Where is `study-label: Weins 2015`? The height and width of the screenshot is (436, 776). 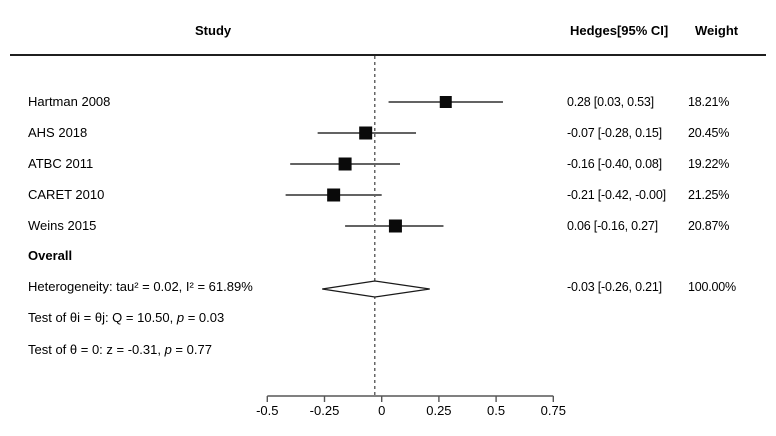
study-label: Weins 2015 is located at coordinates (62, 225).